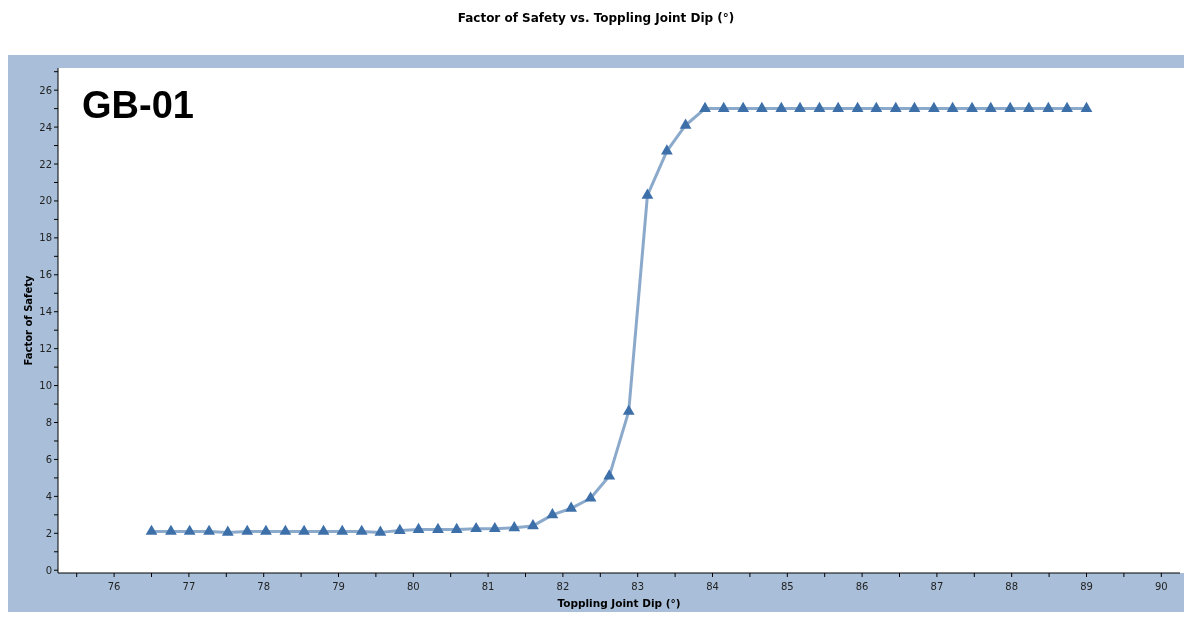 The image size is (1192, 620). Describe the element at coordinates (862, 586) in the screenshot. I see `x-tick-label: 86` at that location.